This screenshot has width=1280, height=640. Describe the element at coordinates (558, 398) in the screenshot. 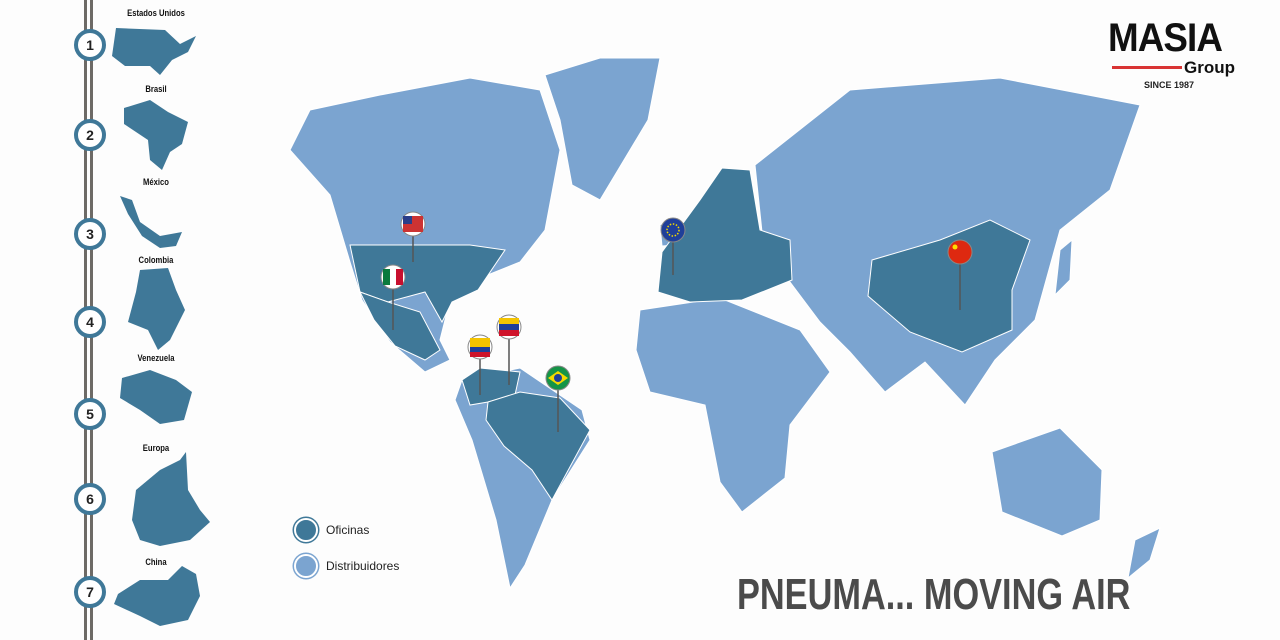

I see `pin-brazil` at that location.